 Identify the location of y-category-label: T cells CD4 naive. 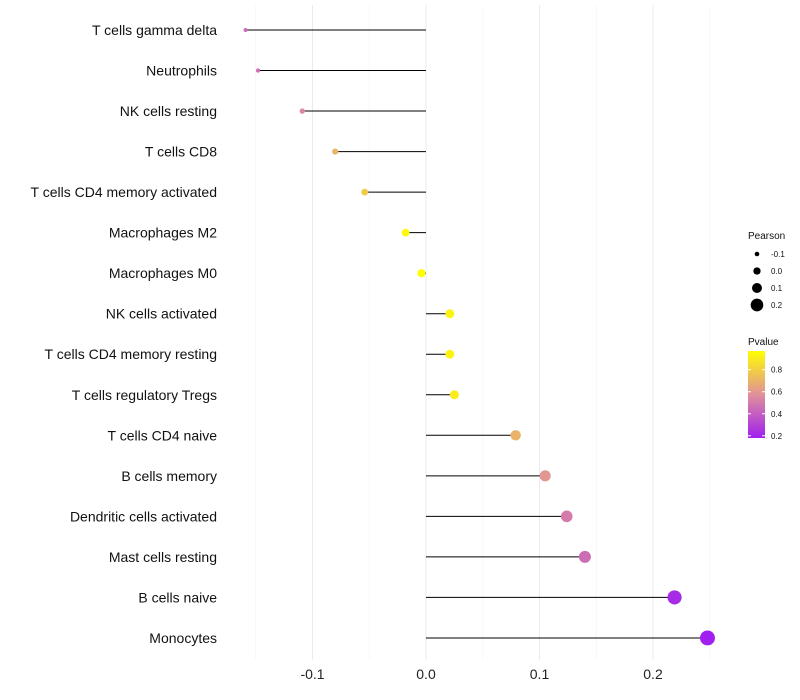
(163, 435).